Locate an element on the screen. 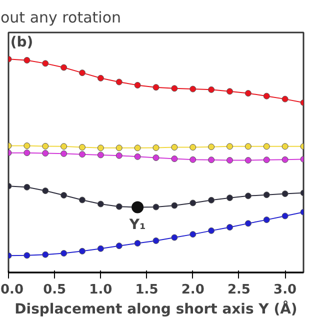  x-tick-label: 2.0 is located at coordinates (192, 290).